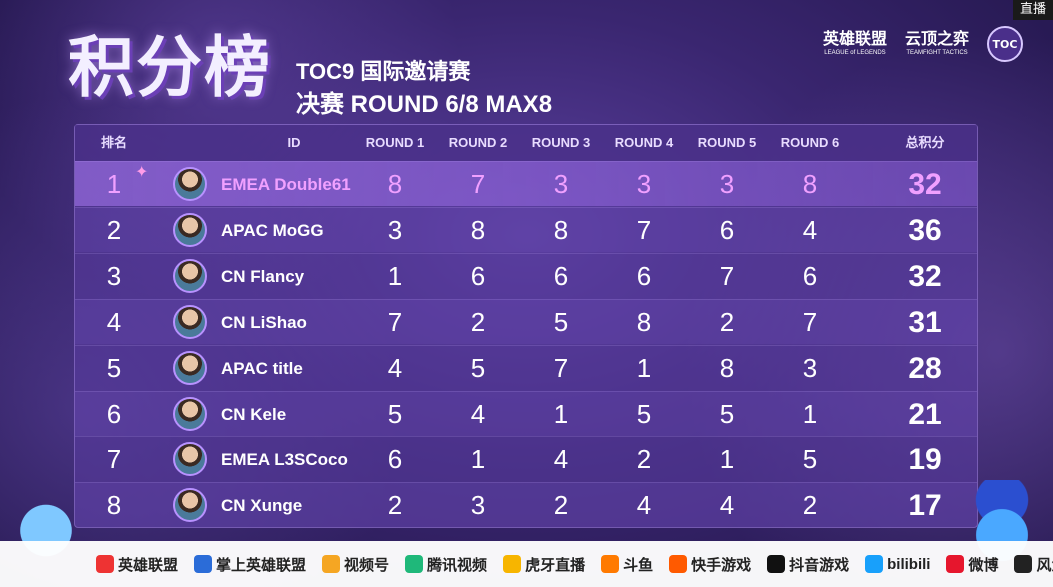 This screenshot has width=1053, height=587. I want to click on player-name: APAC MoGG, so click(272, 230).